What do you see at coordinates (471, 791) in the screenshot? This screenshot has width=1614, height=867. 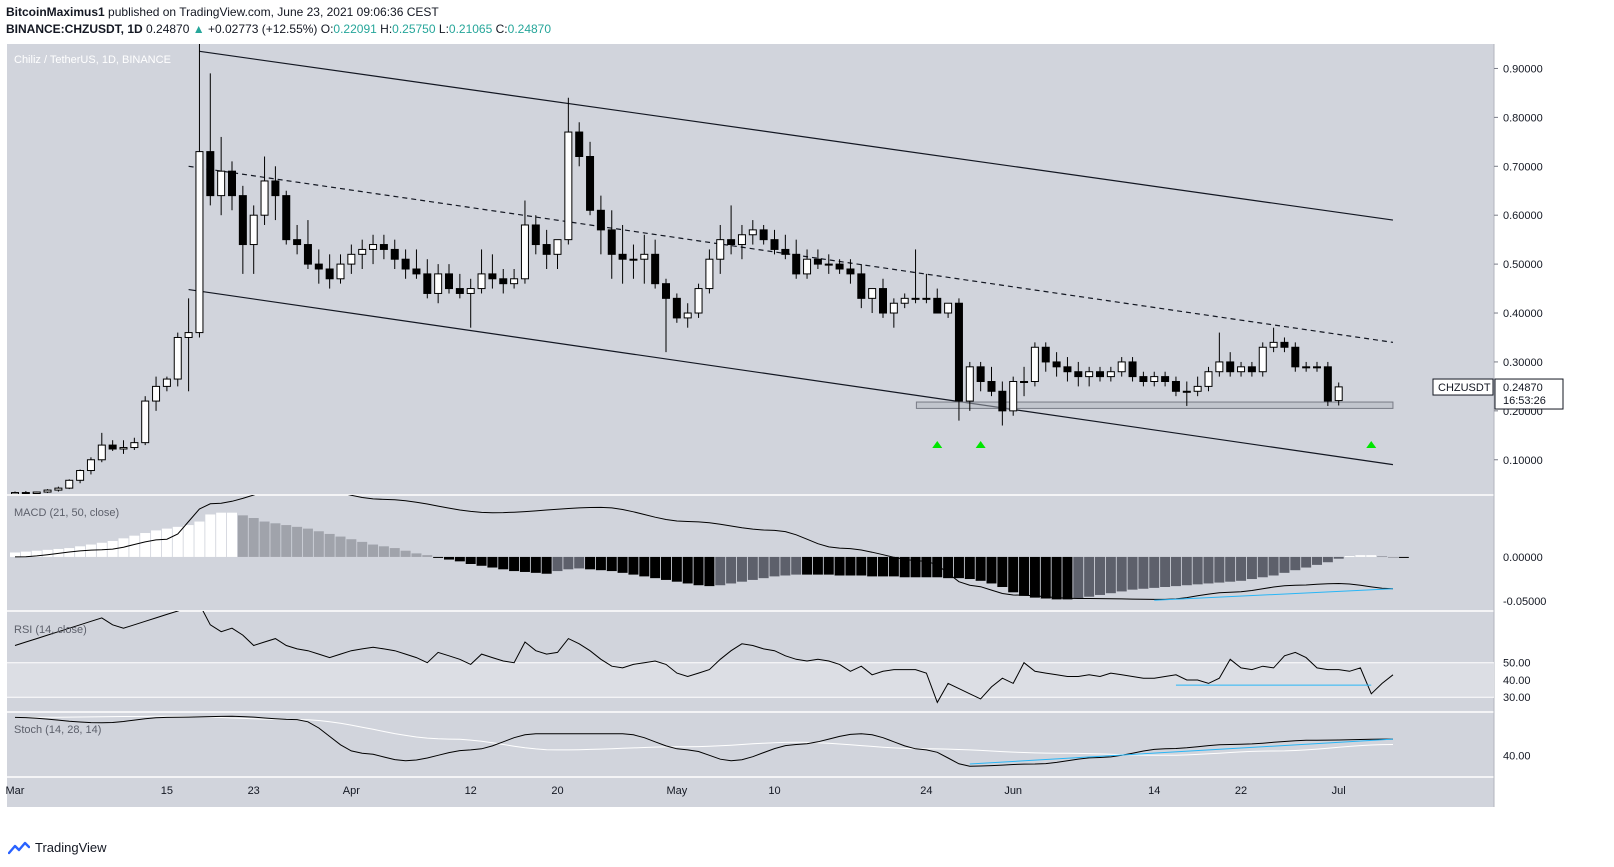 I see `time-tick-label: 12` at bounding box center [471, 791].